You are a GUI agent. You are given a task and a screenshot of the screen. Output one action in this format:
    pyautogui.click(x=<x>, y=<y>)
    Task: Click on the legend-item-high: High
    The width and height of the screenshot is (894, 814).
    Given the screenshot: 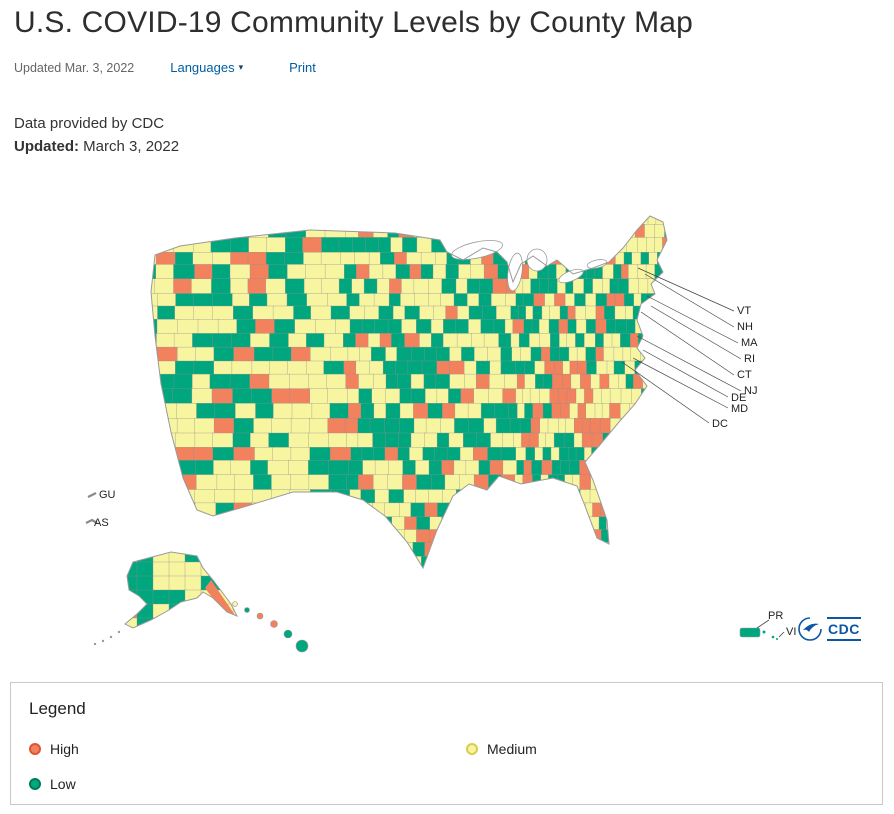 What is the action you would take?
    pyautogui.click(x=54, y=749)
    